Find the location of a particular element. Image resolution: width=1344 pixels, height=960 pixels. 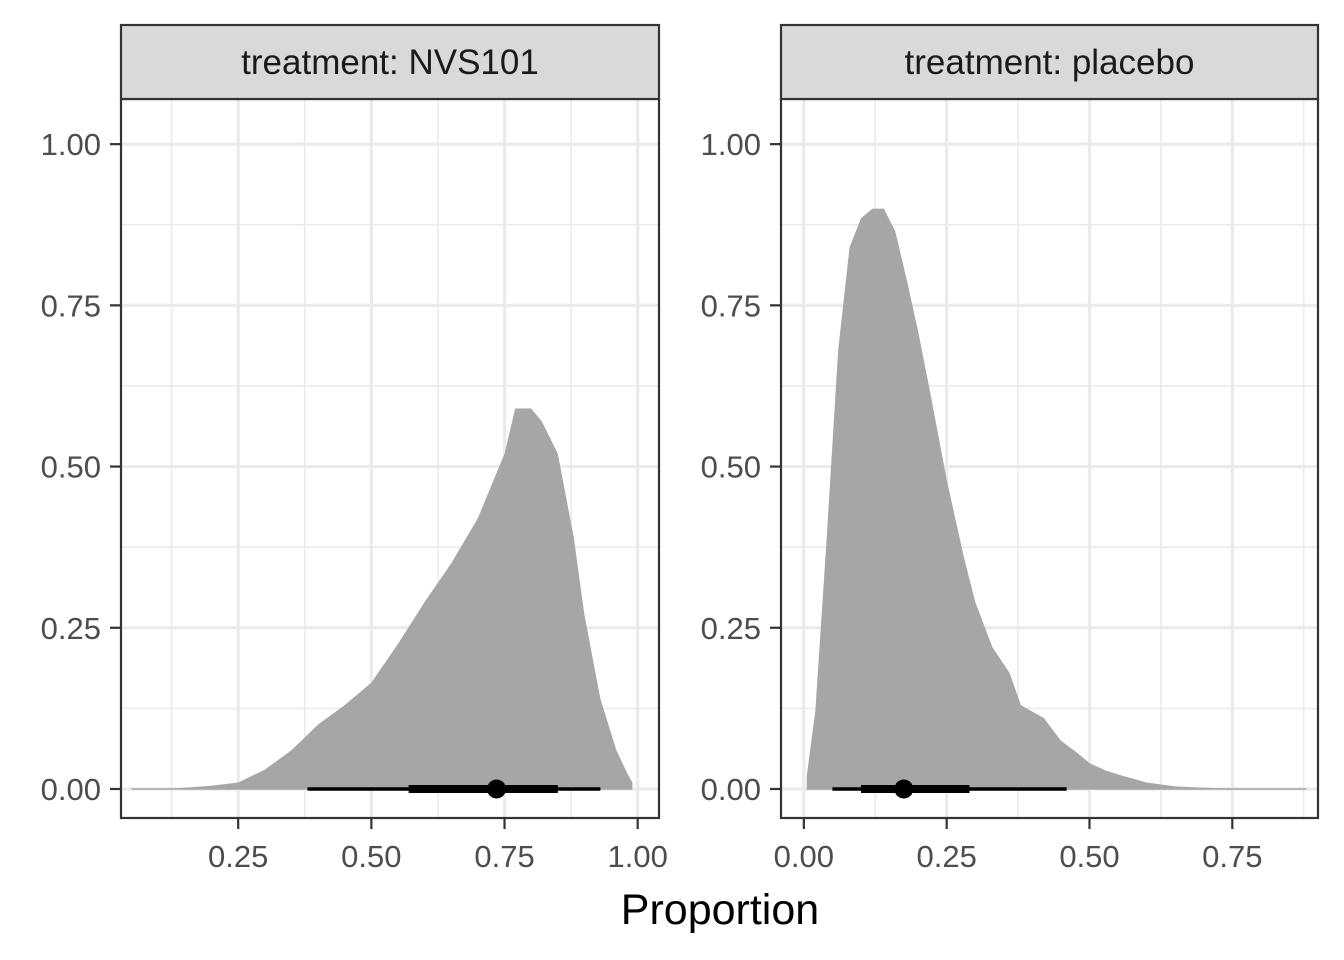

facet-strip-label: treatment: placebo is located at coordinates (1050, 62).